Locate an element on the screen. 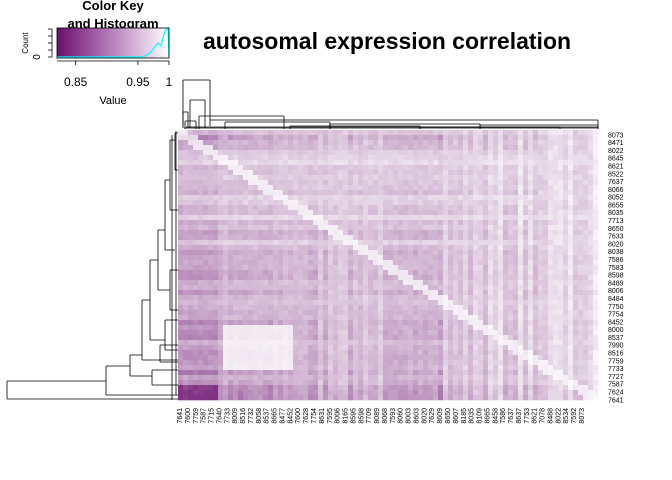 This screenshot has width=672, height=480. column-label: 8089 is located at coordinates (377, 416).